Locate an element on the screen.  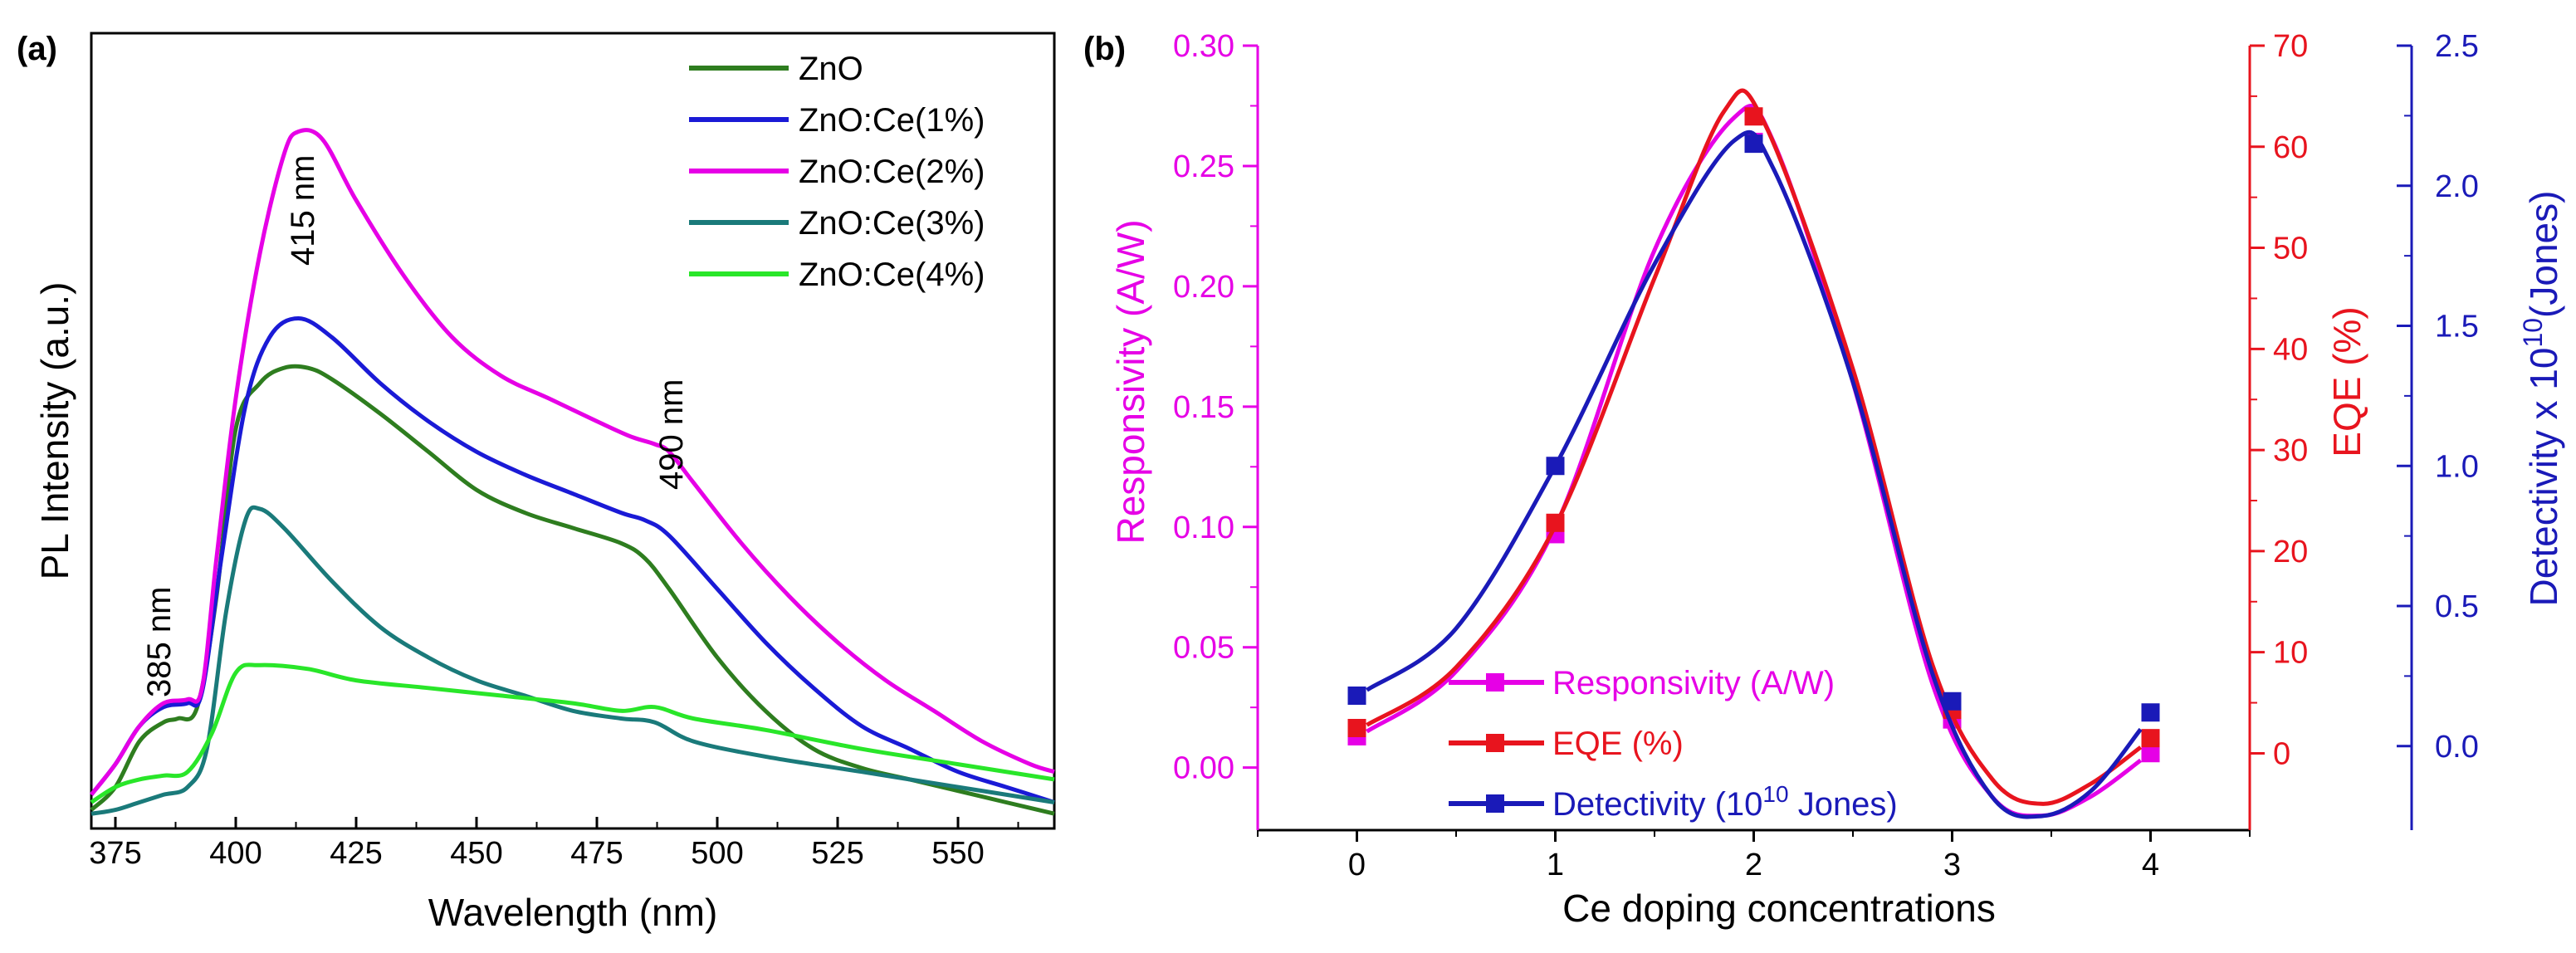
panel-b-label: (b) is located at coordinates (1104, 49).